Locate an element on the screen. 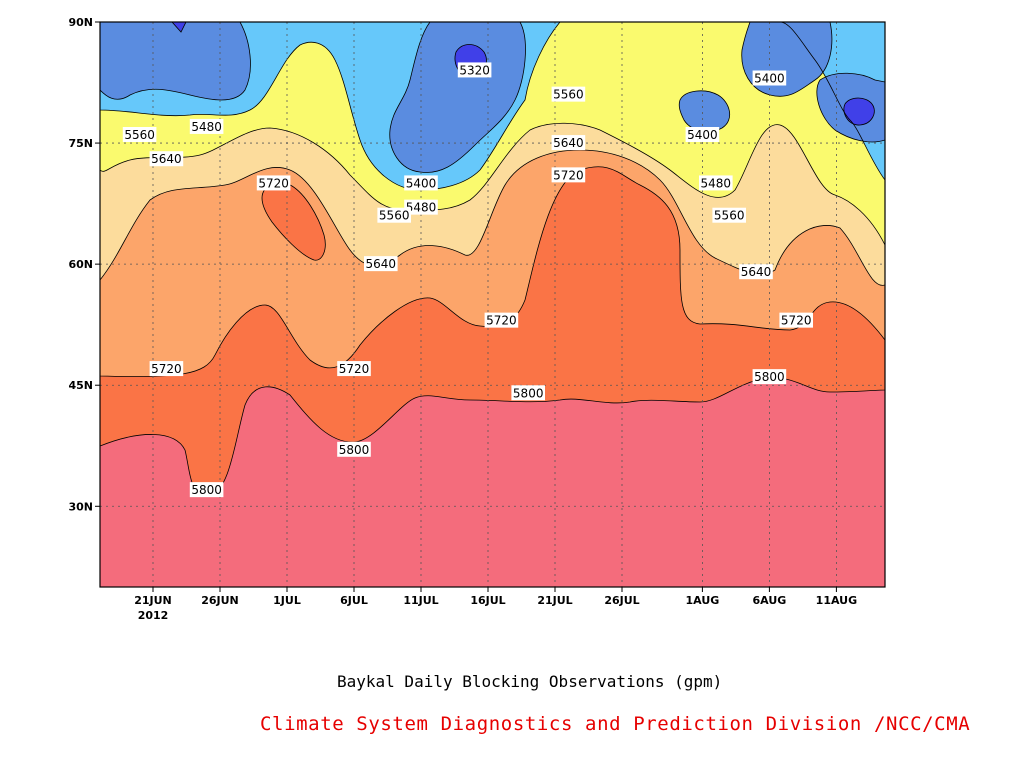 The width and height of the screenshot is (1024, 768). band-below-5320-c is located at coordinates (179, 27).